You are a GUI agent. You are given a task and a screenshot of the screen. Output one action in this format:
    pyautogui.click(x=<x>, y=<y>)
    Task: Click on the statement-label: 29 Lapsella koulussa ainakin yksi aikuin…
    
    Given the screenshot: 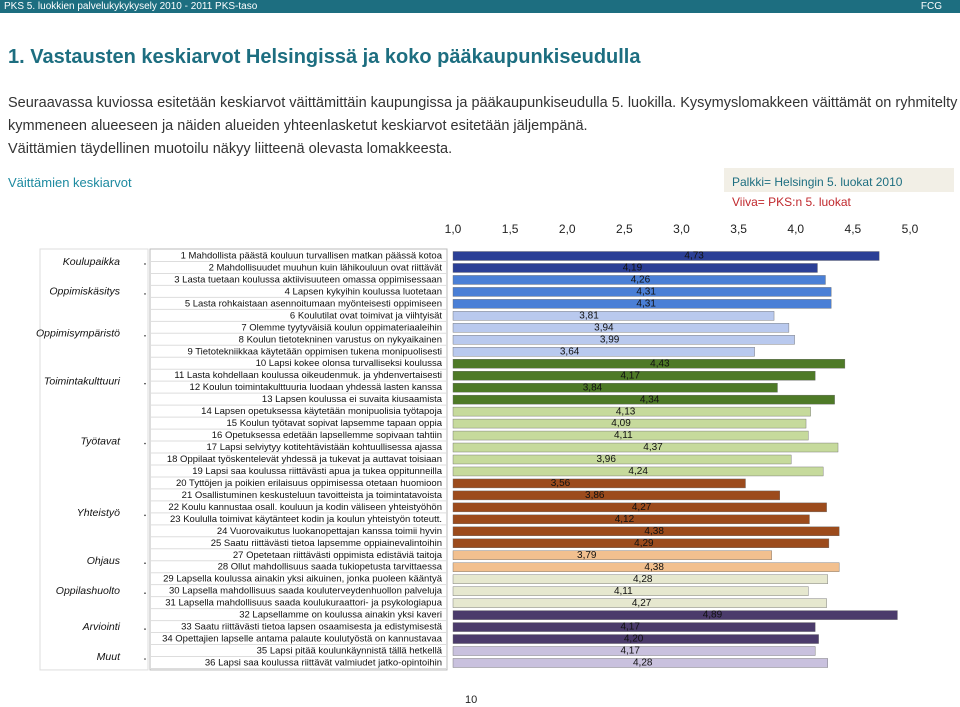 What is the action you would take?
    pyautogui.click(x=303, y=579)
    